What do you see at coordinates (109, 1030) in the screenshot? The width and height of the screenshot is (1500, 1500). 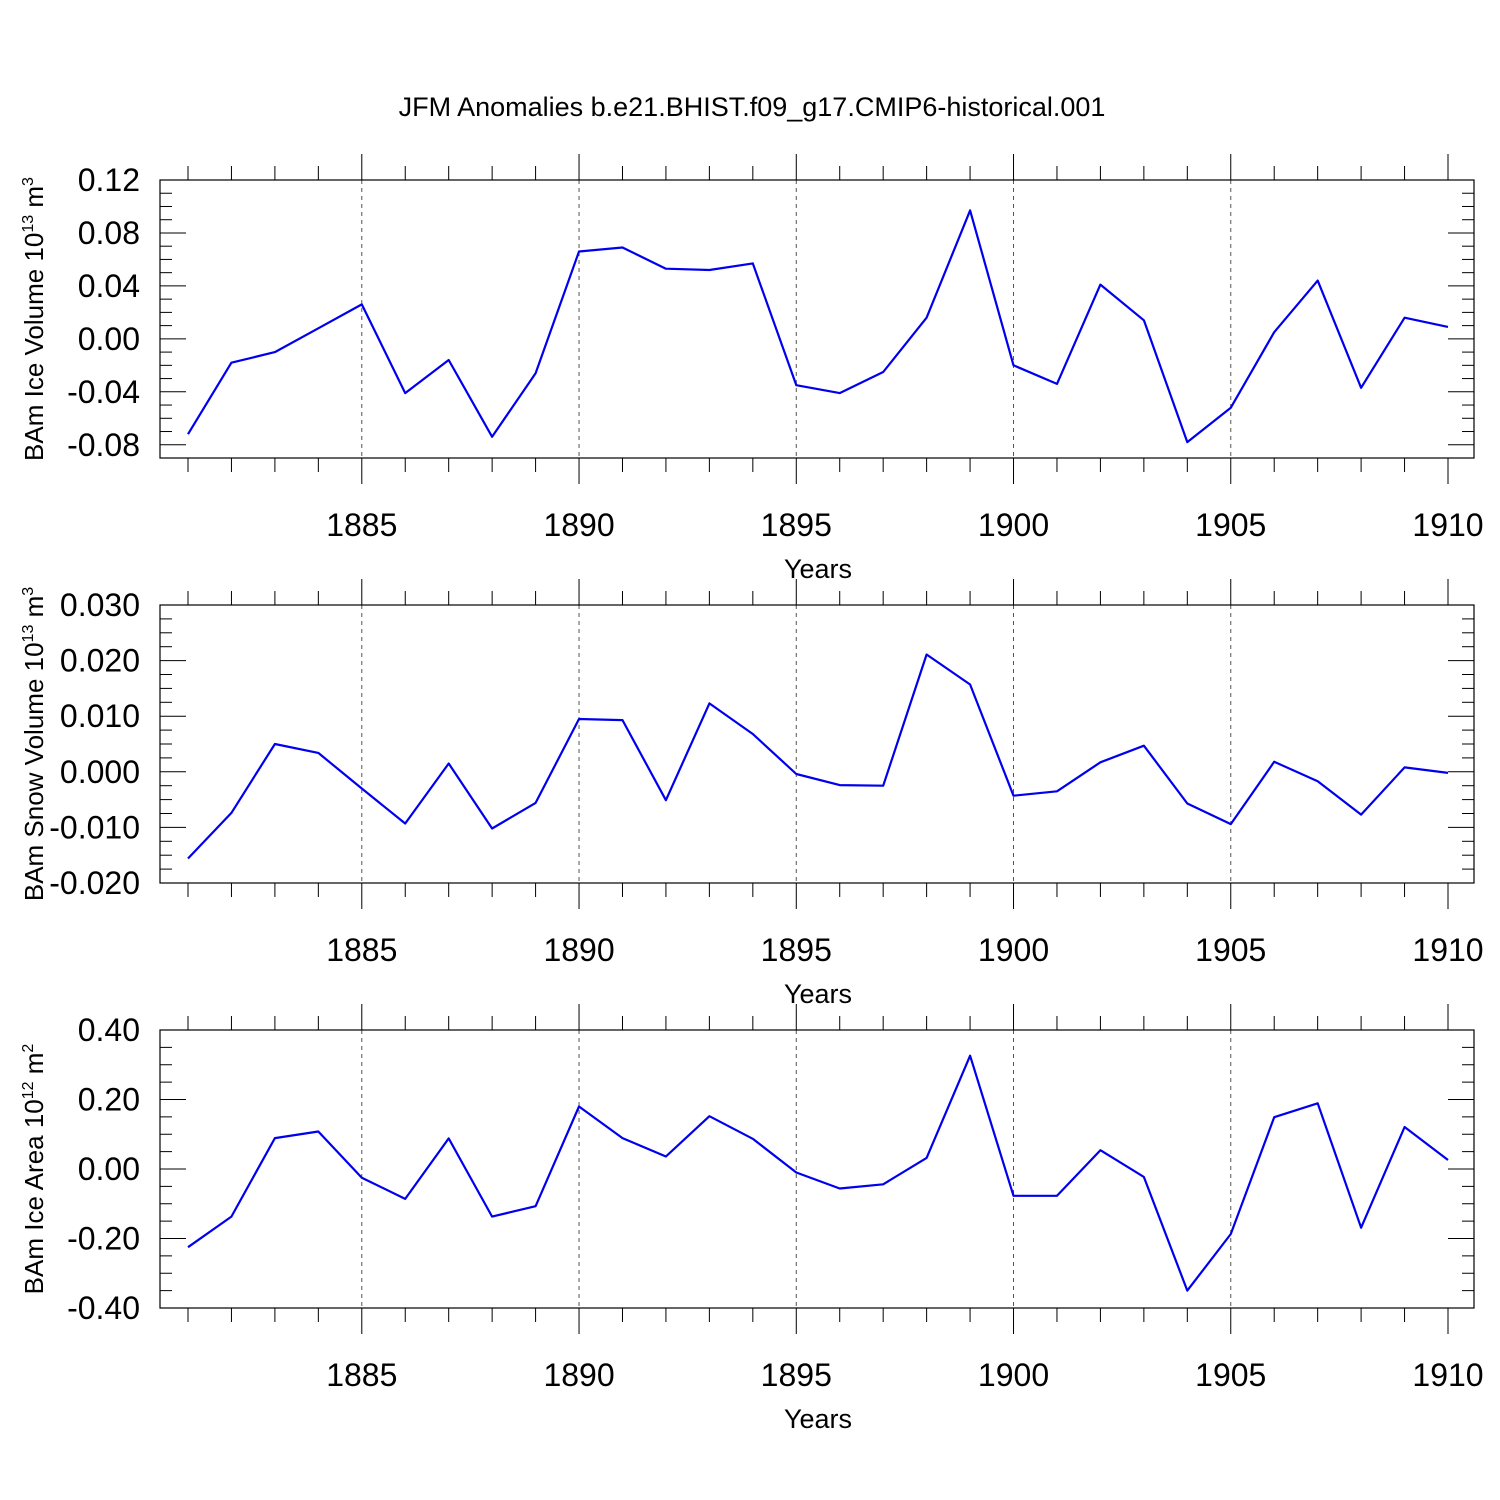 I see `y-tick-label: 0.40` at bounding box center [109, 1030].